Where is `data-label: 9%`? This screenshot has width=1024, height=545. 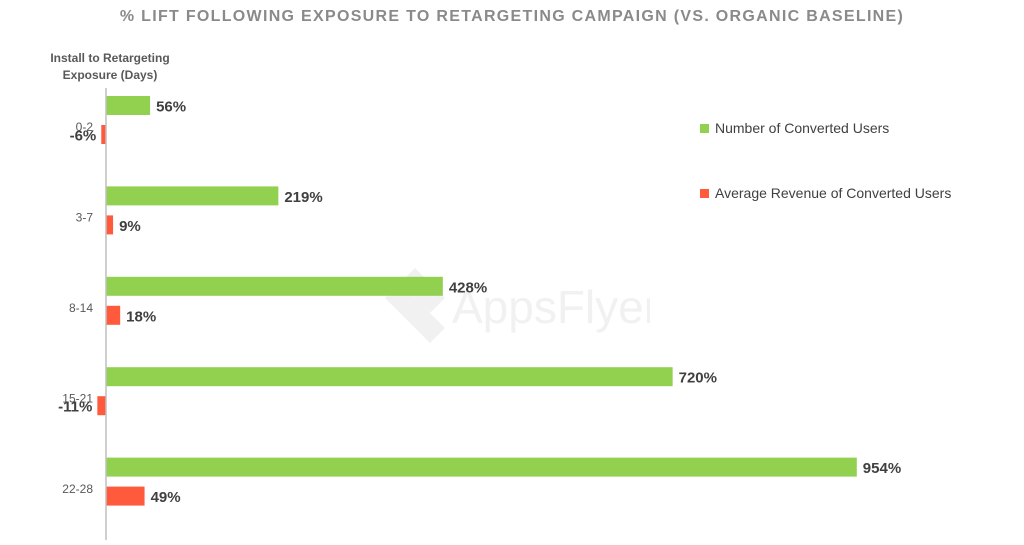
data-label: 9% is located at coordinates (130, 226).